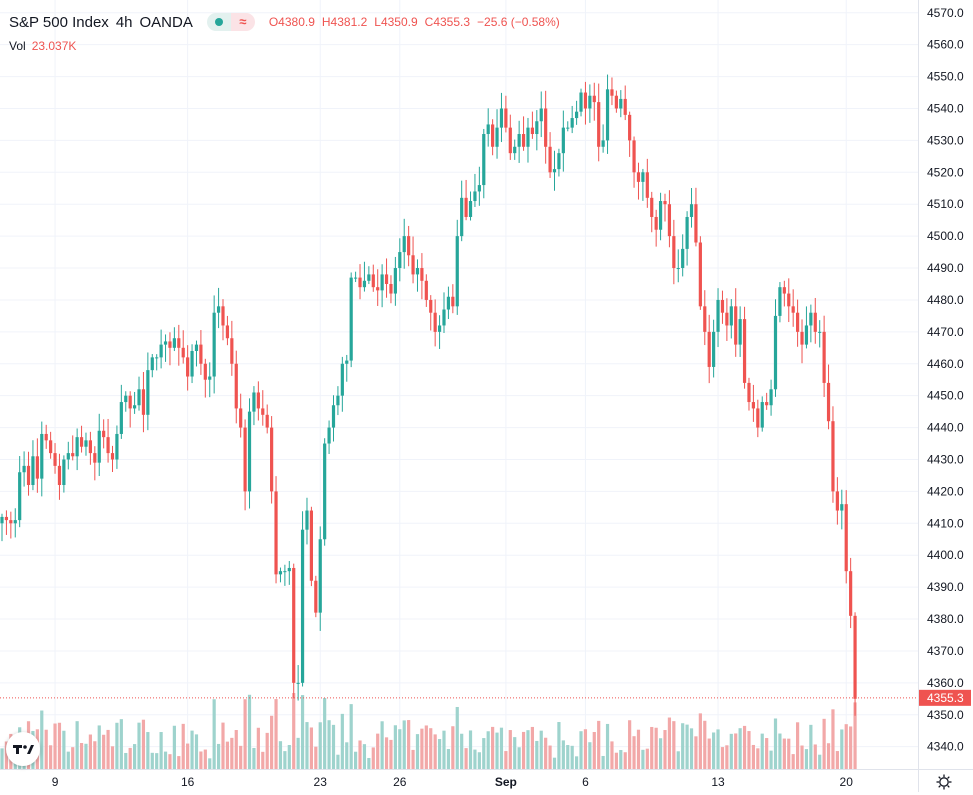 This screenshot has height=795, width=973. What do you see at coordinates (218, 22) in the screenshot?
I see `green-dot-icon` at bounding box center [218, 22].